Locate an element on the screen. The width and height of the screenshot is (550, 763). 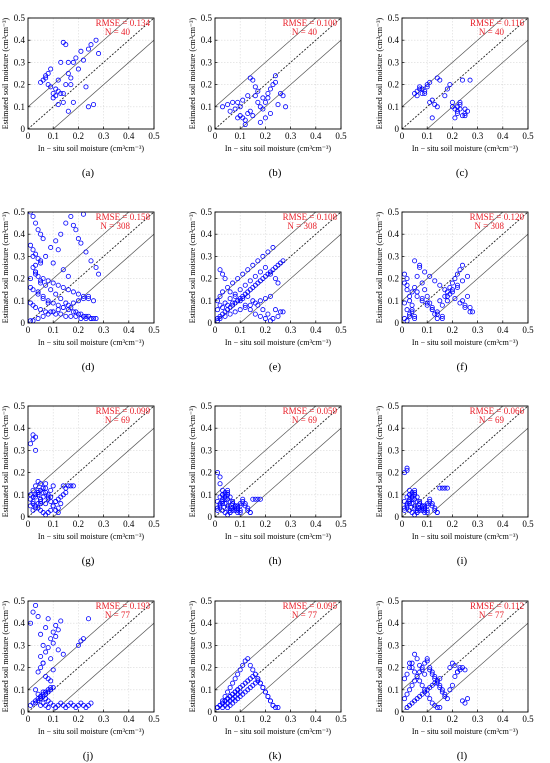
panel-label: (g) is located at coordinates (88, 561).